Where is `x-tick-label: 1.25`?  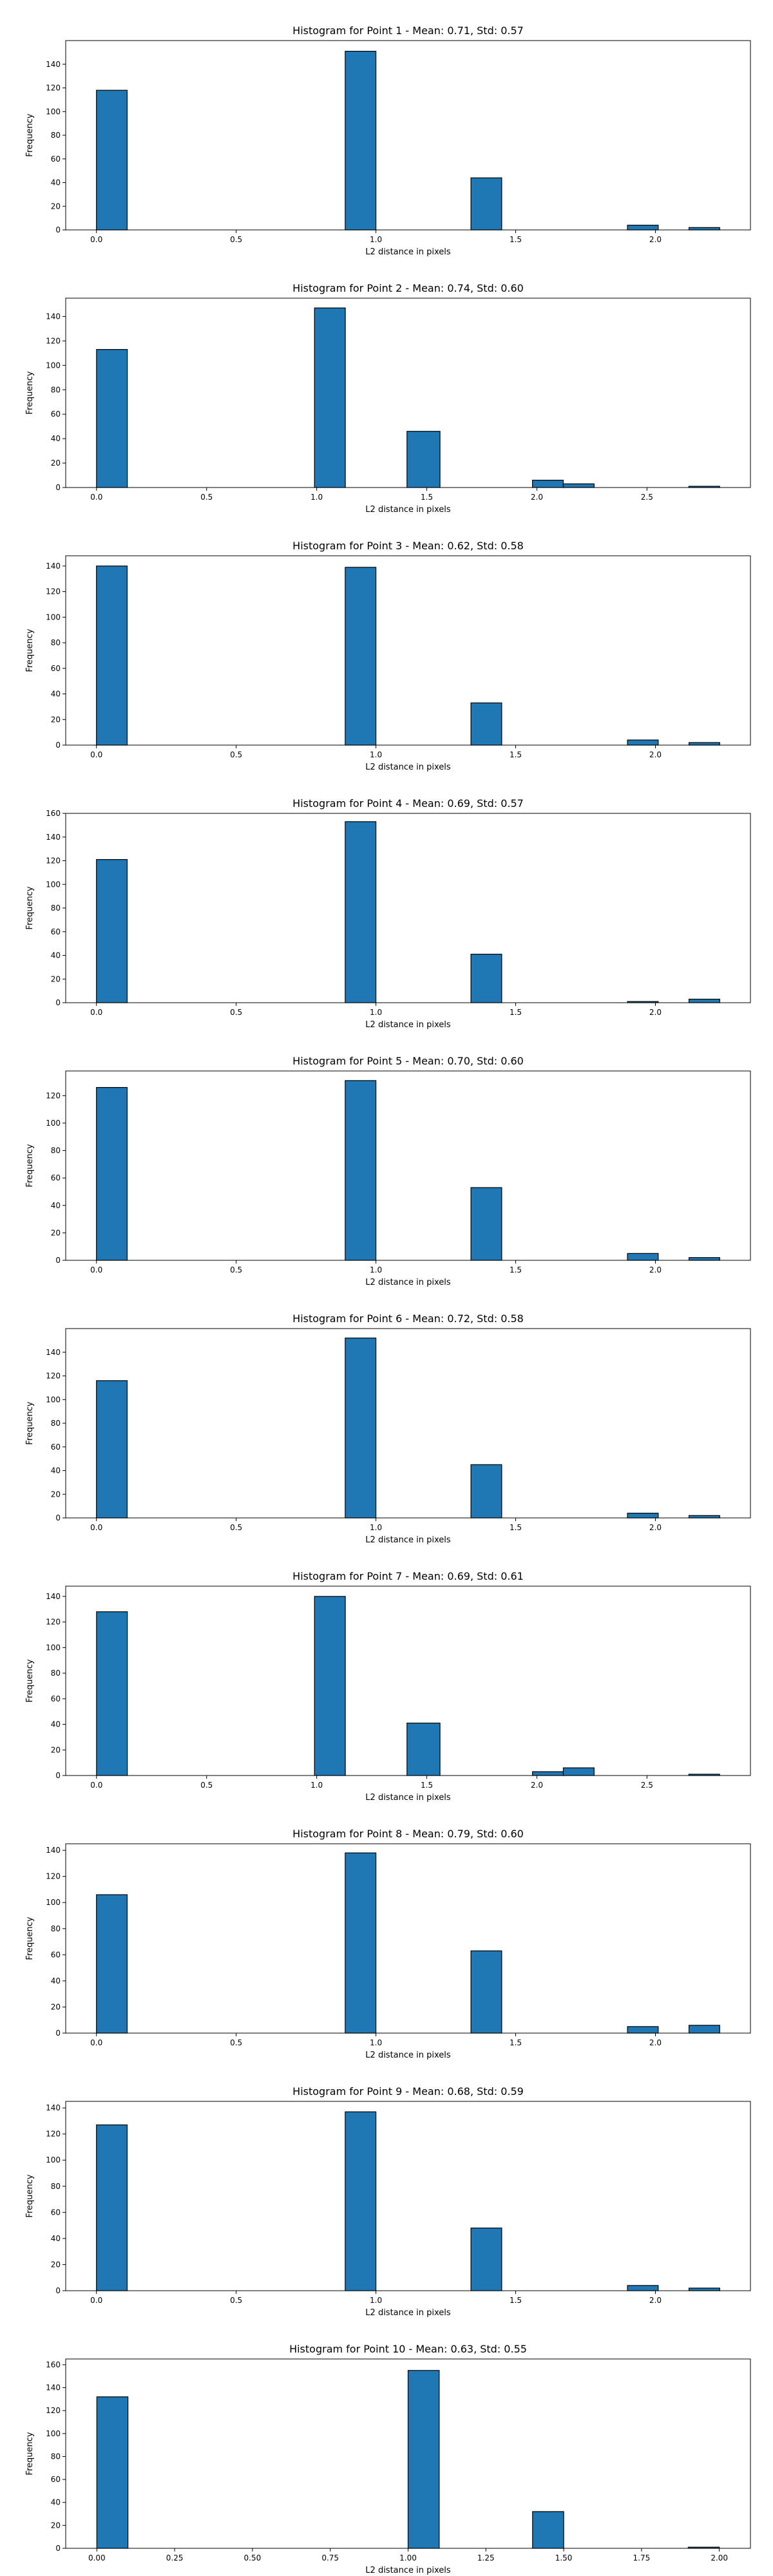 x-tick-label: 1.25 is located at coordinates (486, 2557).